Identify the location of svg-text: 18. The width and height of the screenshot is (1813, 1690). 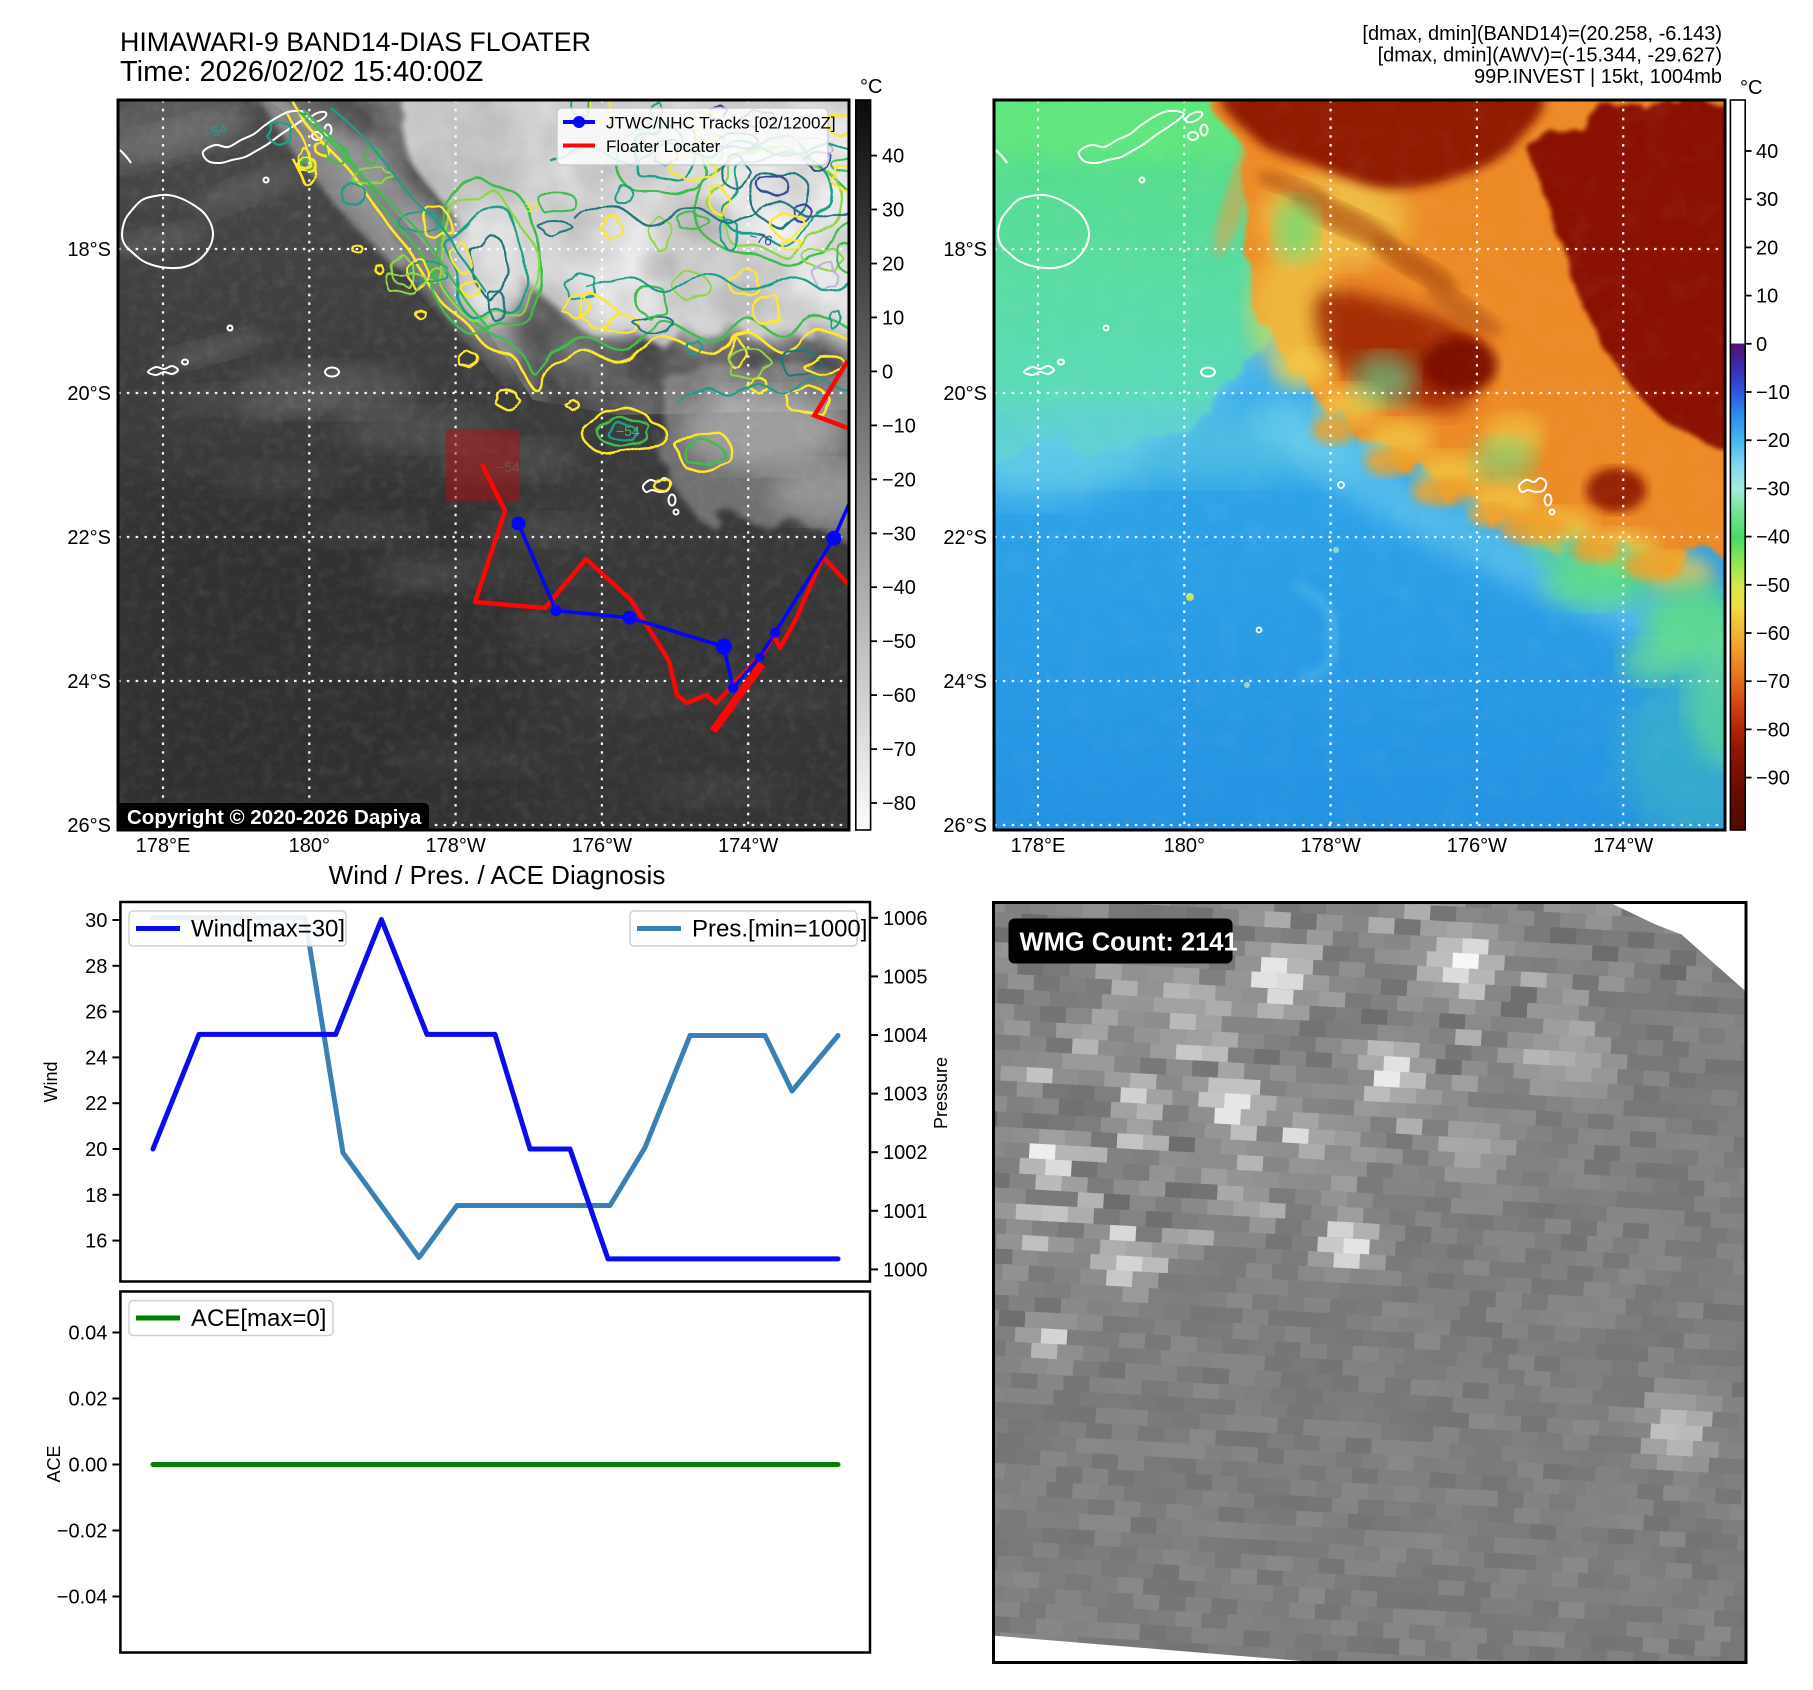
(96, 1196).